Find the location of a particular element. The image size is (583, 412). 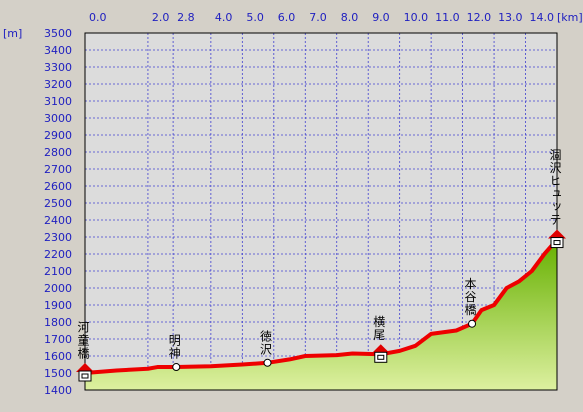

x-unit: [km] is located at coordinates (570, 17).